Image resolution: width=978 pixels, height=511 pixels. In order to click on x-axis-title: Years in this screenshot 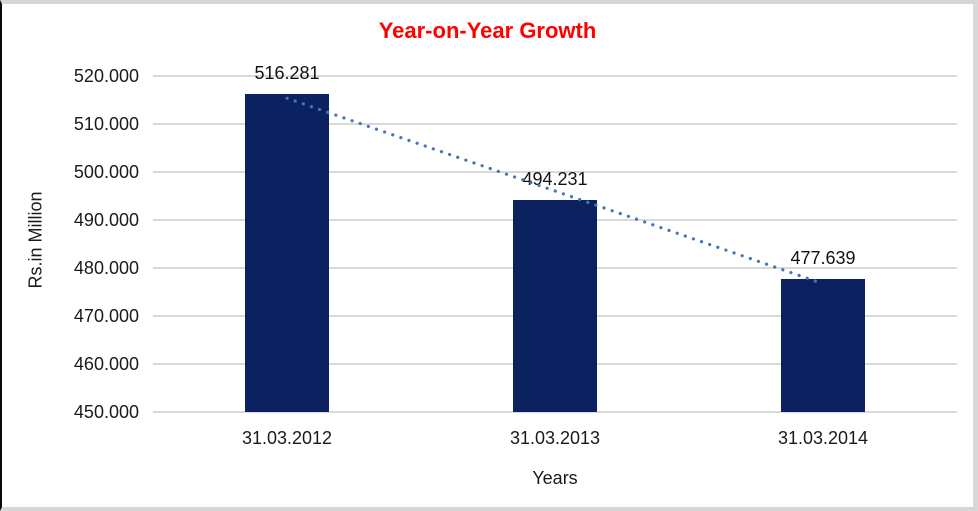, I will do `click(555, 478)`.